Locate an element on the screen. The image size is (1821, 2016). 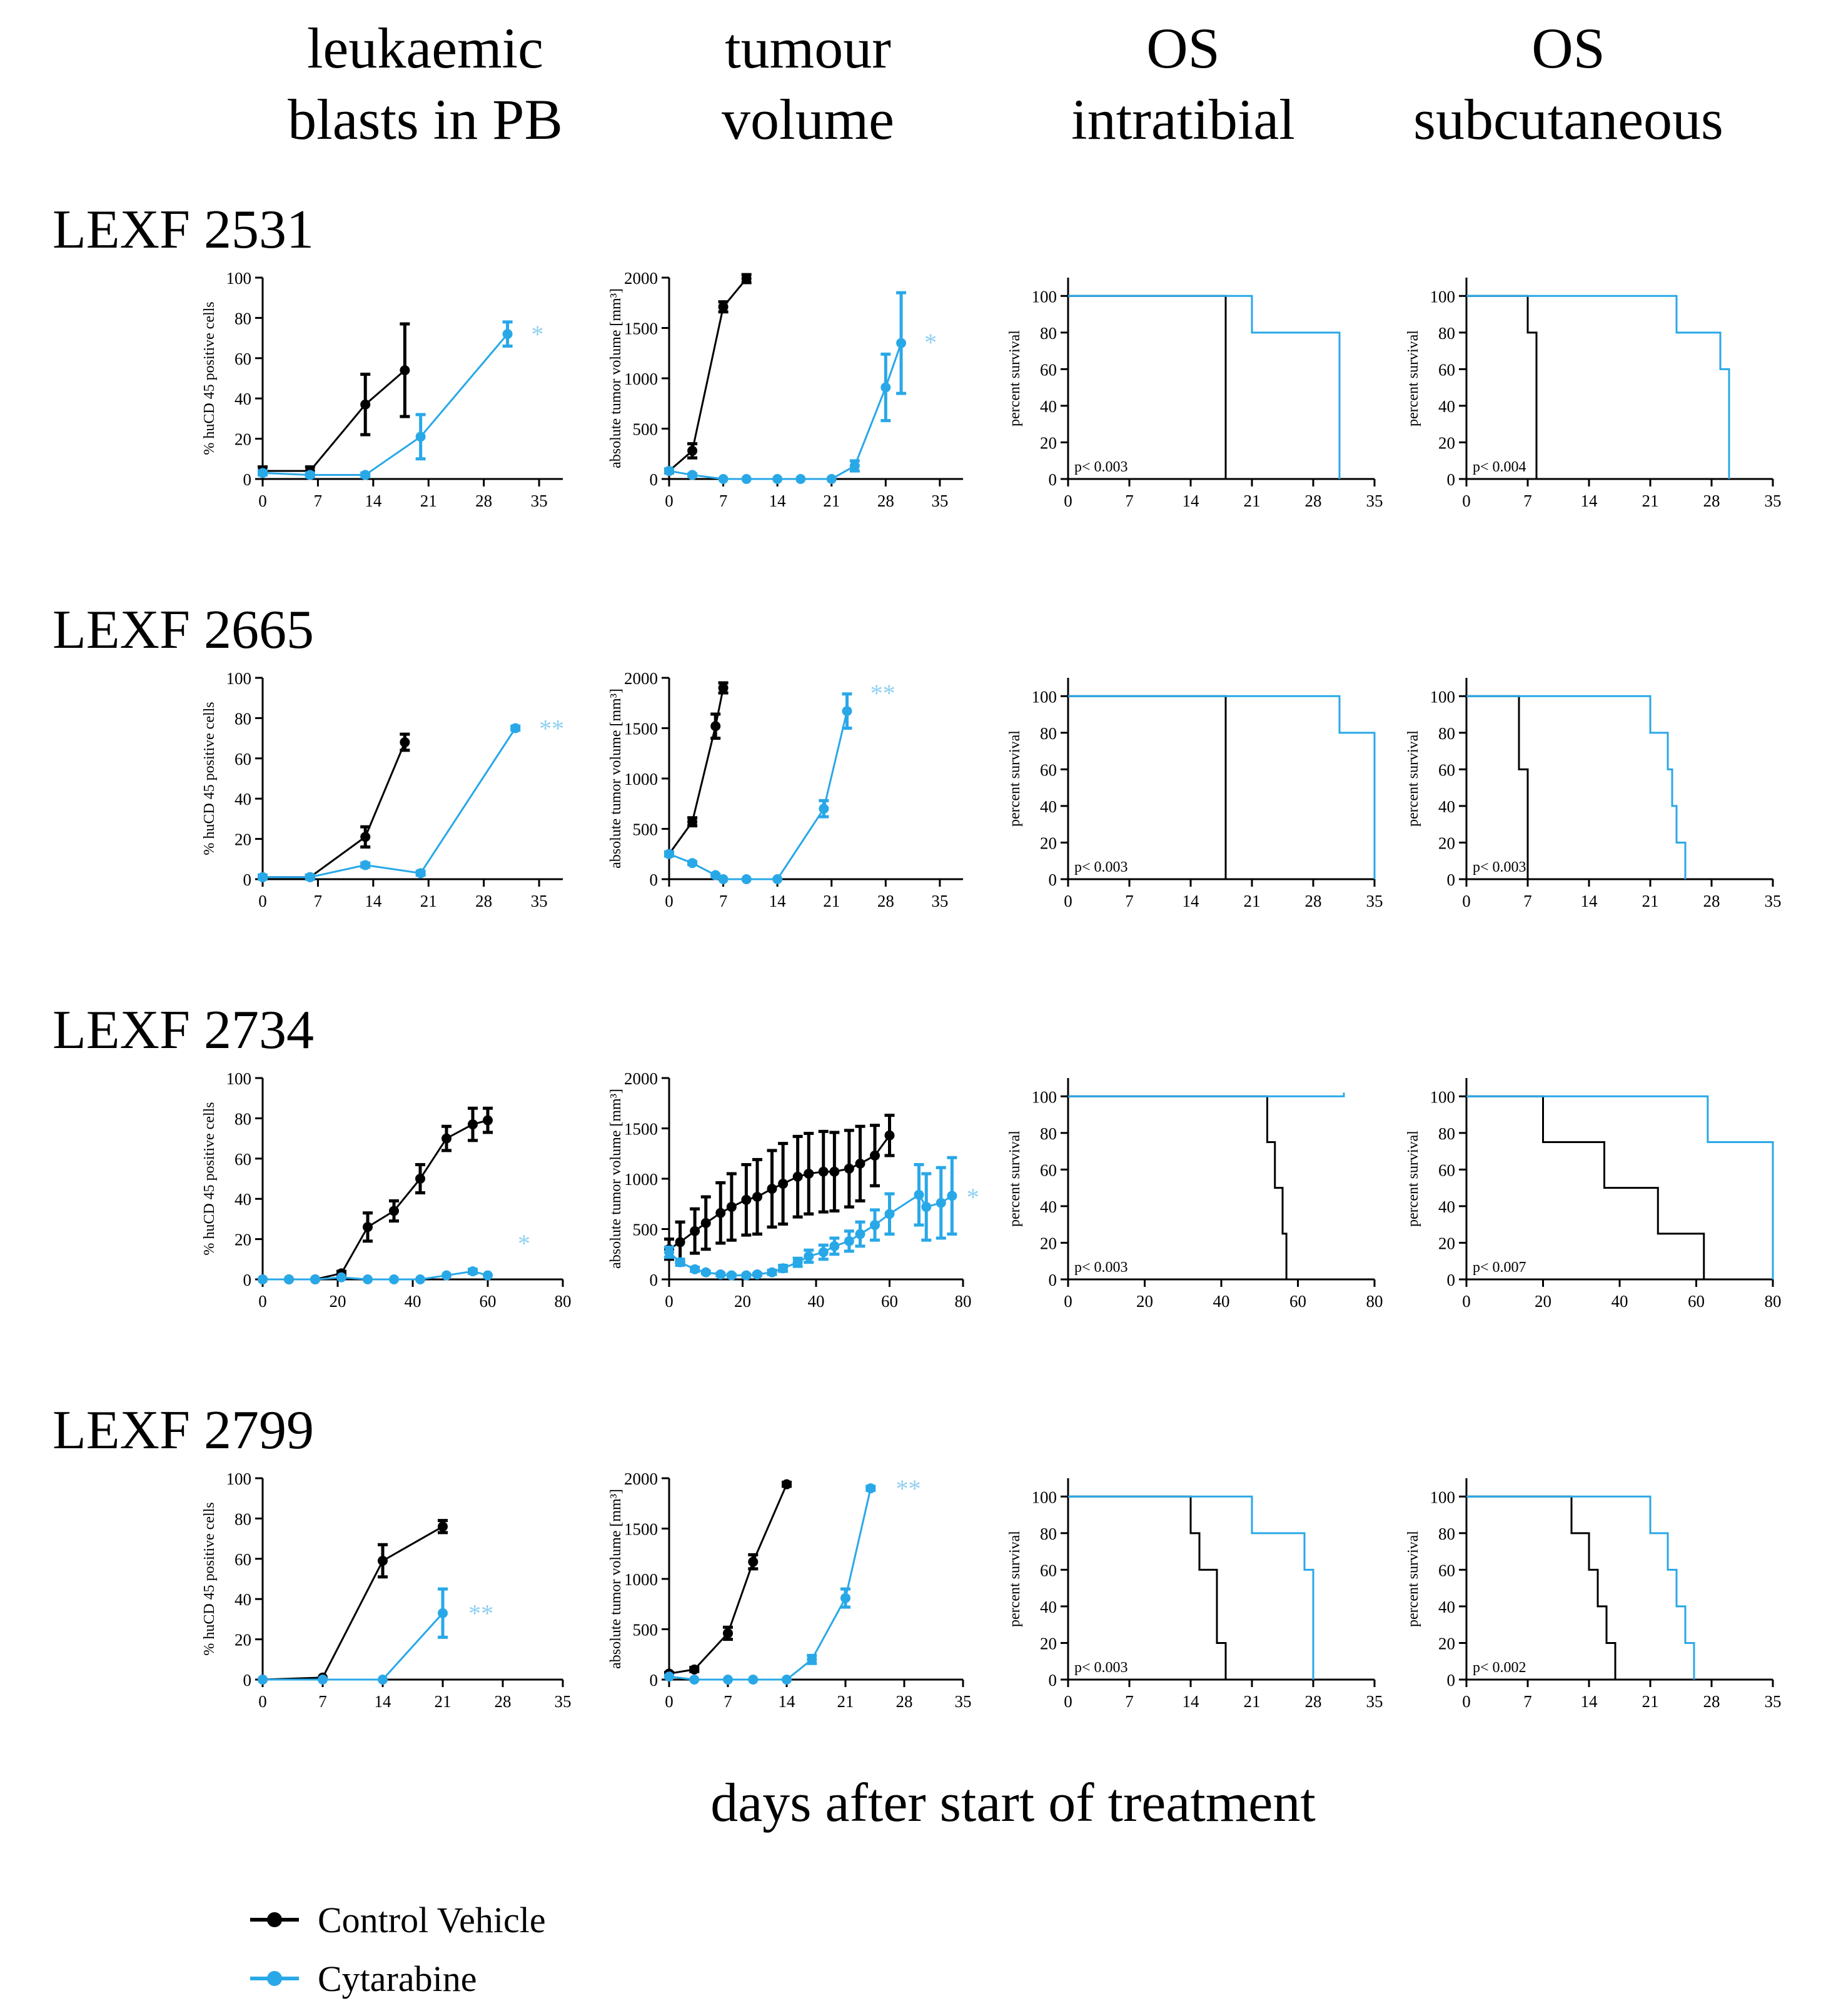
x-tick-label: 80 is located at coordinates (1374, 1301).